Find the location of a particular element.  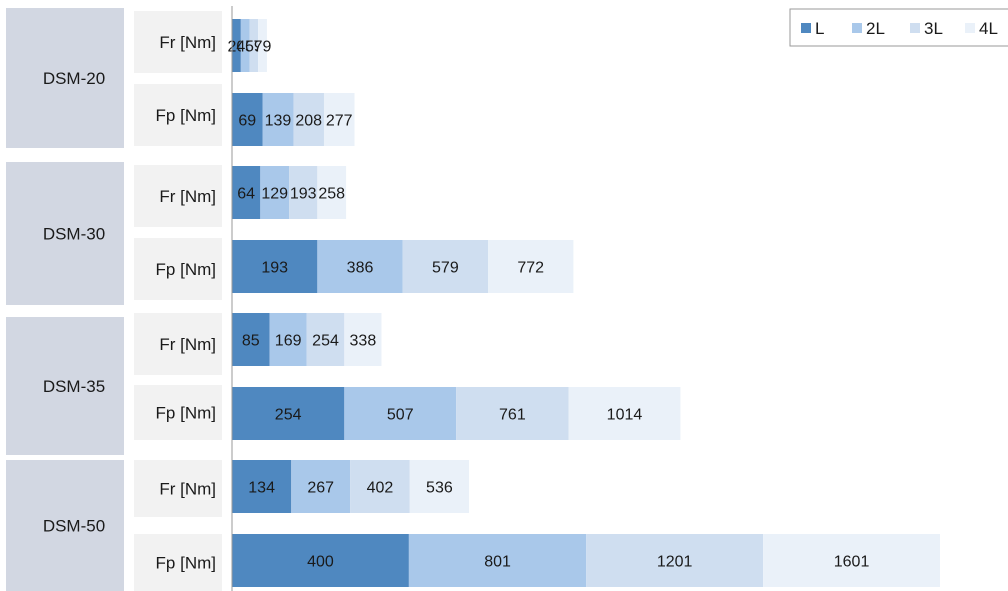

legend-label: L is located at coordinates (819, 28).